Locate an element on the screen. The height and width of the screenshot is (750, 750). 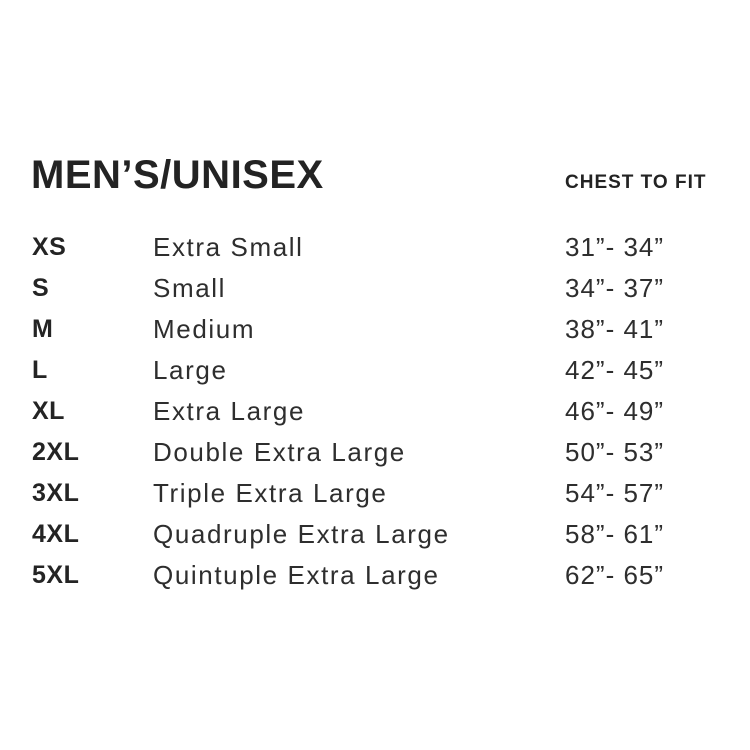
size-code: 3XL is located at coordinates (56, 493).